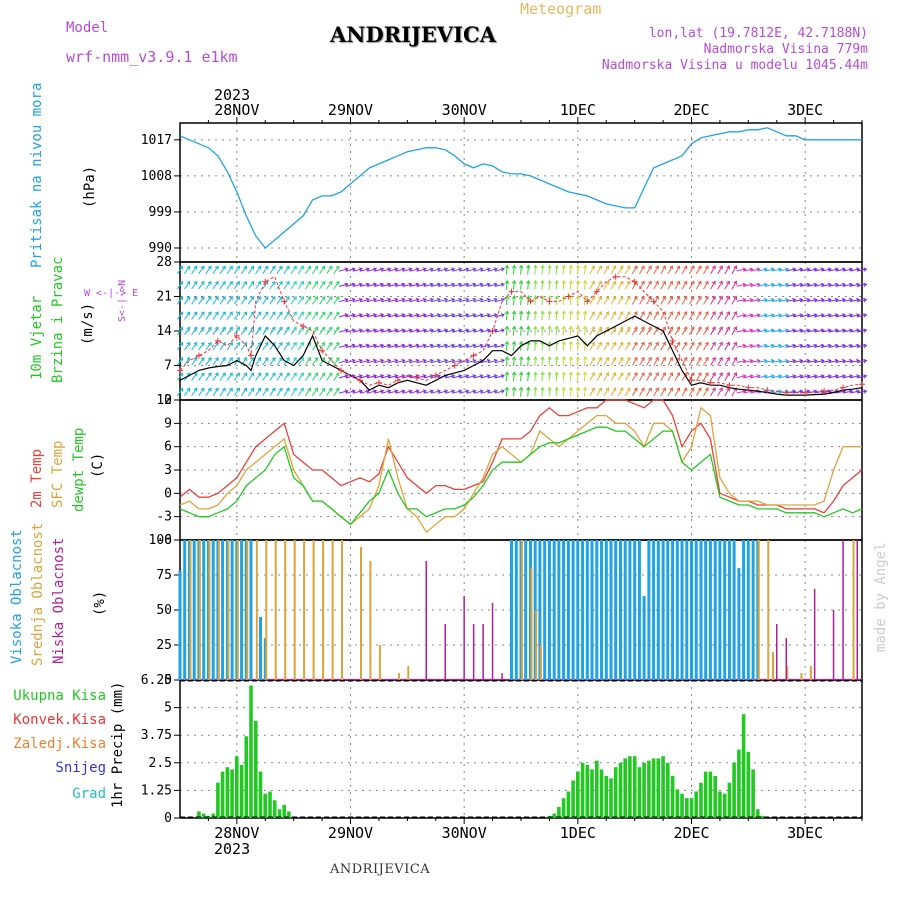 Image resolution: width=900 pixels, height=900 pixels. I want to click on ytick-label-0-3: 1017, so click(156, 140).